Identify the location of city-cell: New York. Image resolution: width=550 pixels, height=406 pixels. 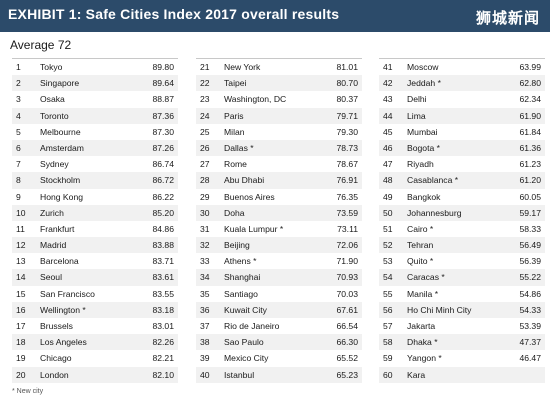
(242, 67).